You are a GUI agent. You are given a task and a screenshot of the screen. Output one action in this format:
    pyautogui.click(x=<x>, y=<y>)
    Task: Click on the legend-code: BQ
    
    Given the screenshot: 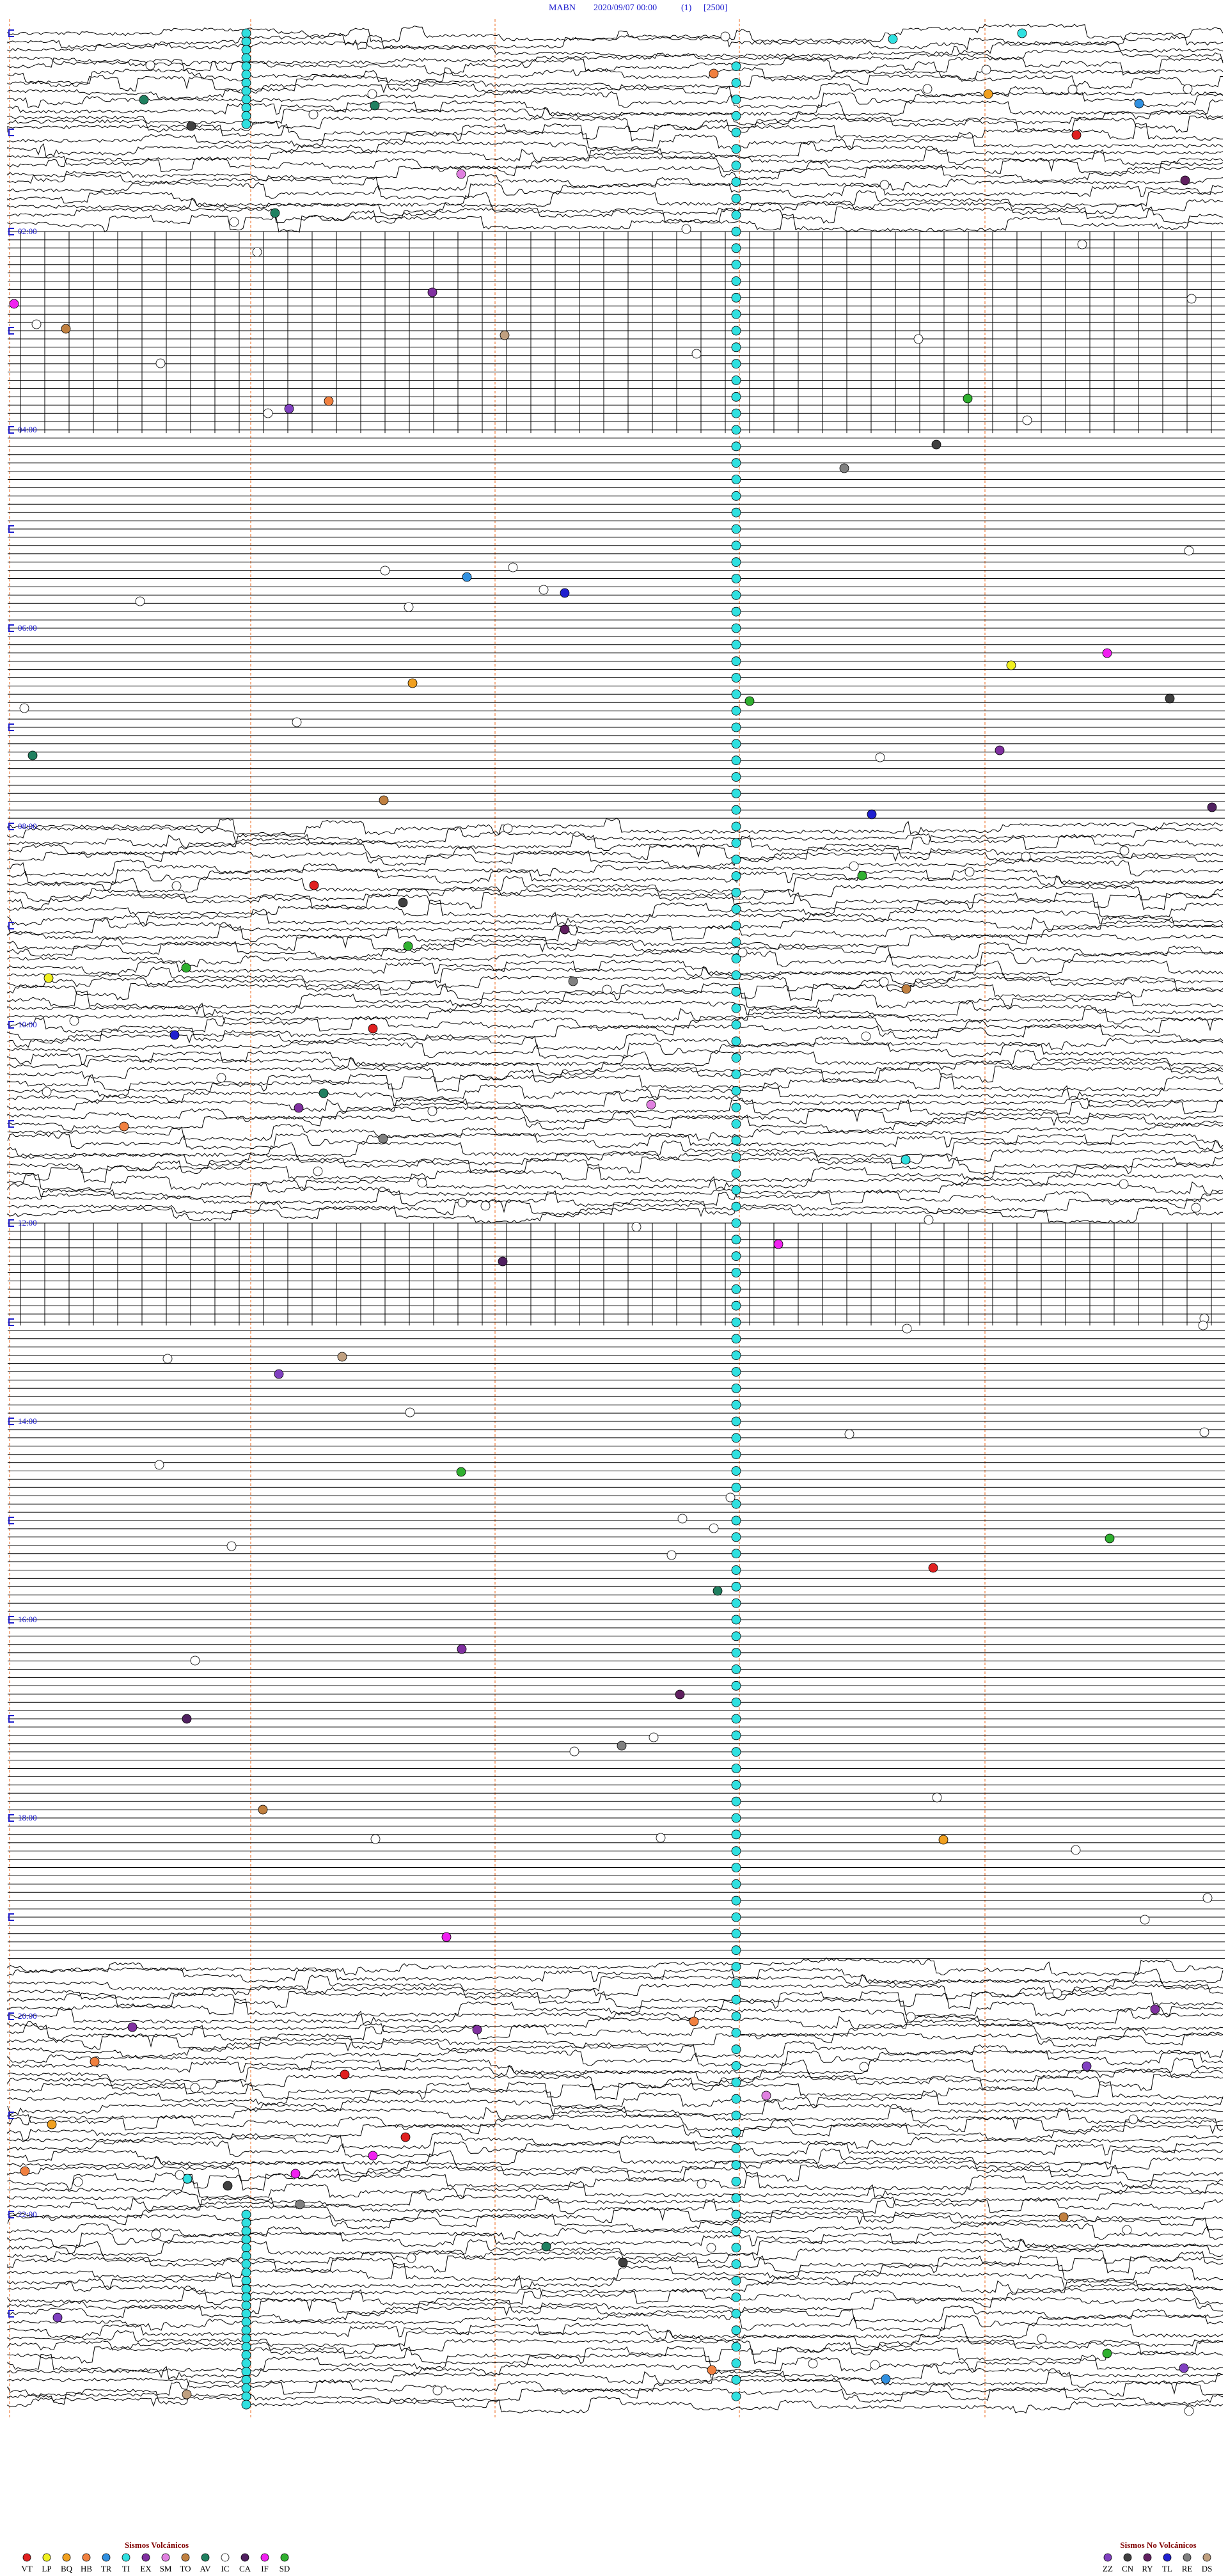 What is the action you would take?
    pyautogui.click(x=67, y=2568)
    